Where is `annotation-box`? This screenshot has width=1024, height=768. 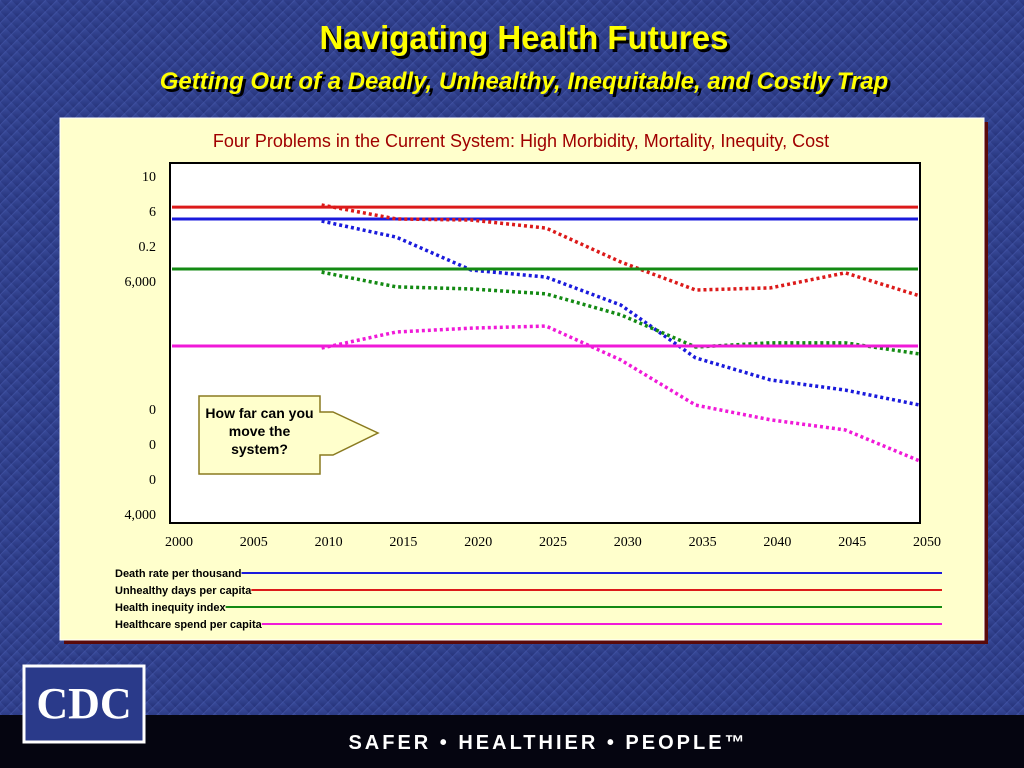 annotation-box is located at coordinates (289, 435).